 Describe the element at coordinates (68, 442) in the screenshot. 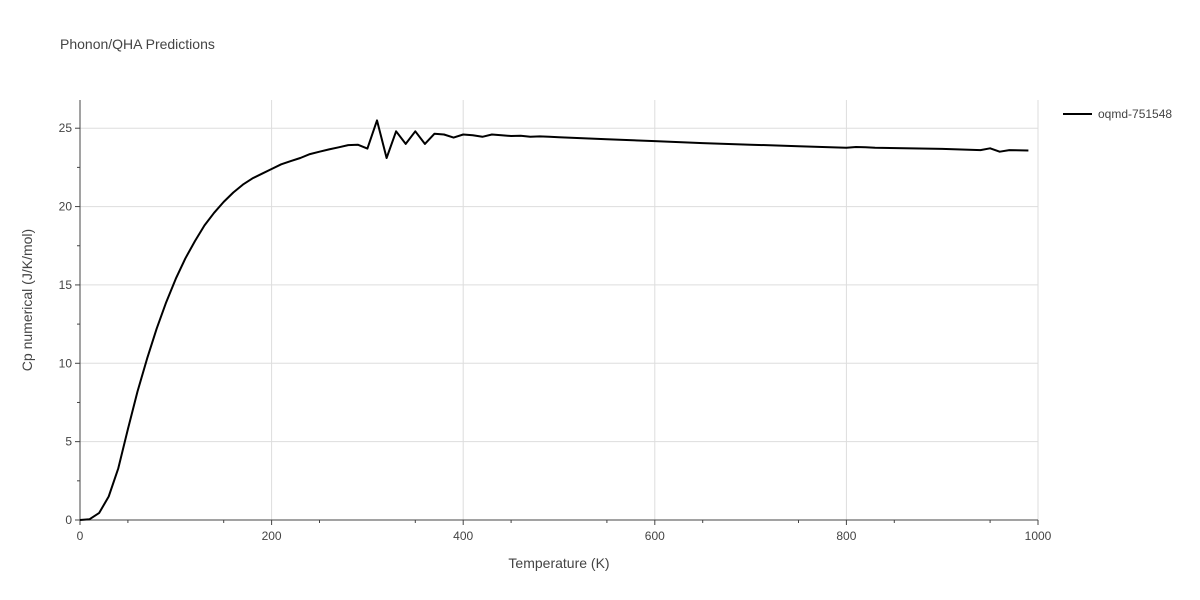

I see `y-tick-label: 5` at that location.